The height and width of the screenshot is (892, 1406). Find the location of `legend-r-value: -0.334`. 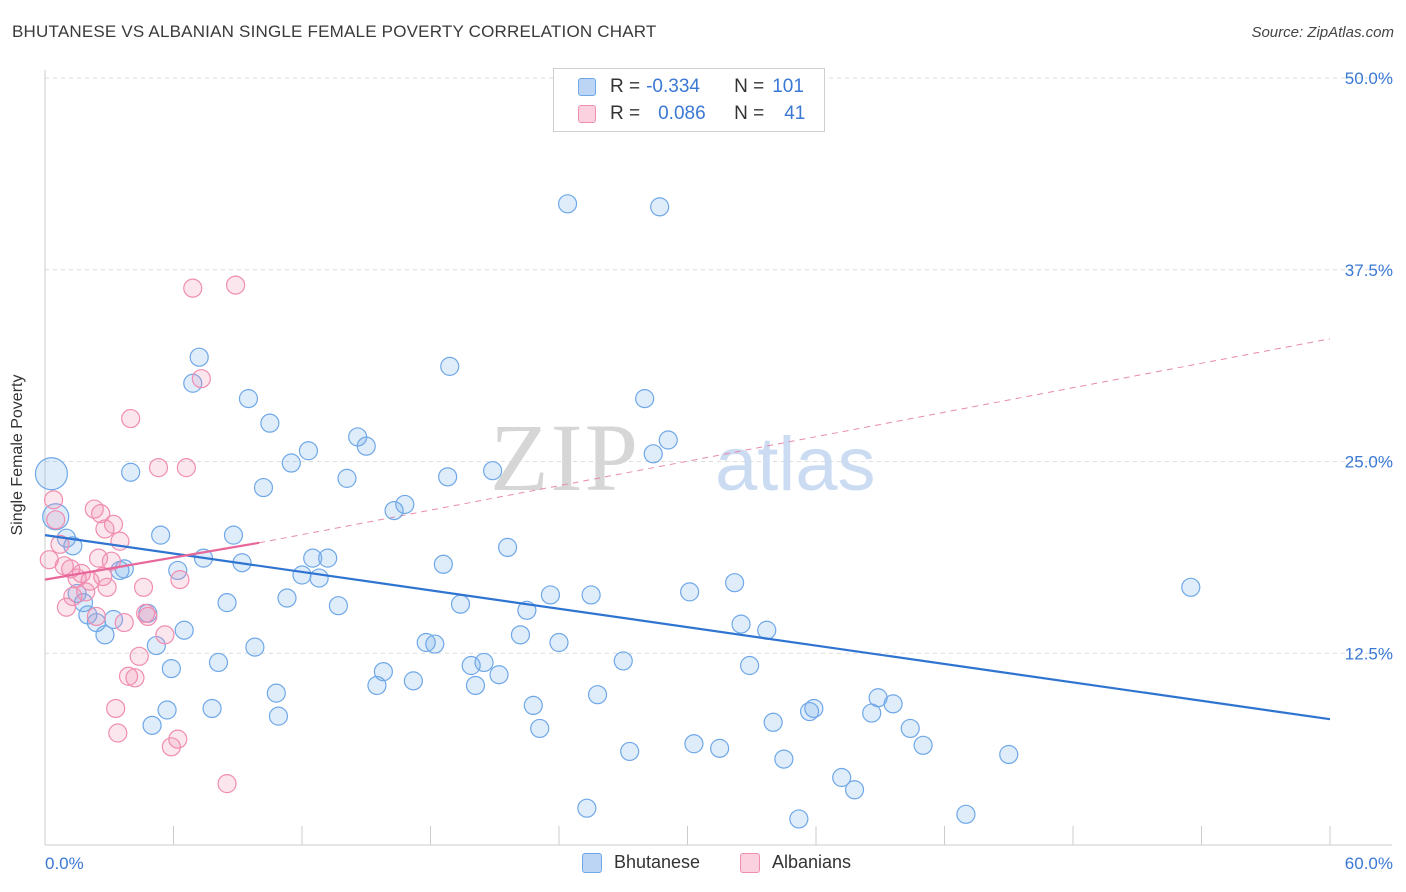

legend-r-value: -0.334 is located at coordinates (673, 86).